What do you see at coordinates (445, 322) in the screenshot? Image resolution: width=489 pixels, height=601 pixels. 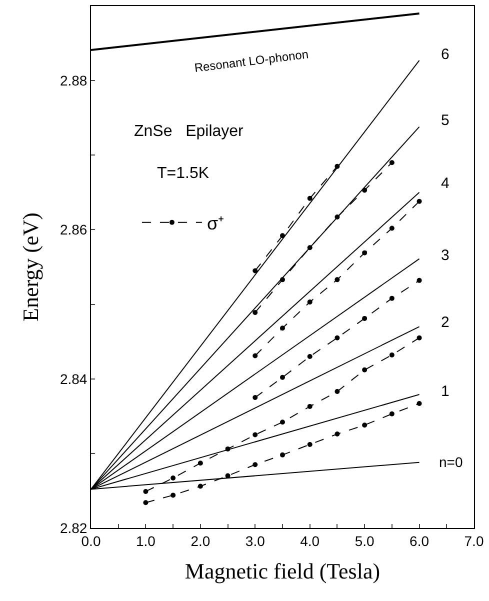 I see `annotation: 2` at bounding box center [445, 322].